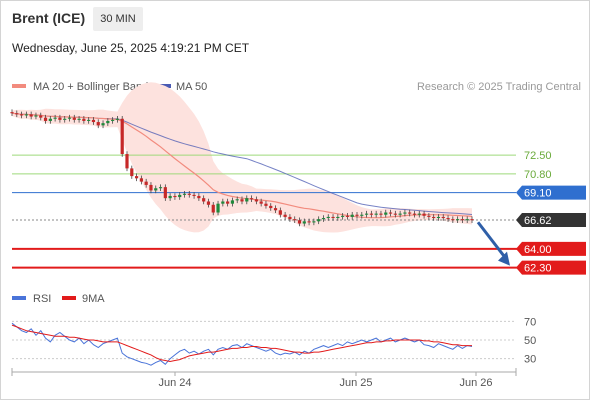 This screenshot has width=590, height=400. Describe the element at coordinates (530, 341) in the screenshot. I see `rsi-tick-50: 50` at that location.